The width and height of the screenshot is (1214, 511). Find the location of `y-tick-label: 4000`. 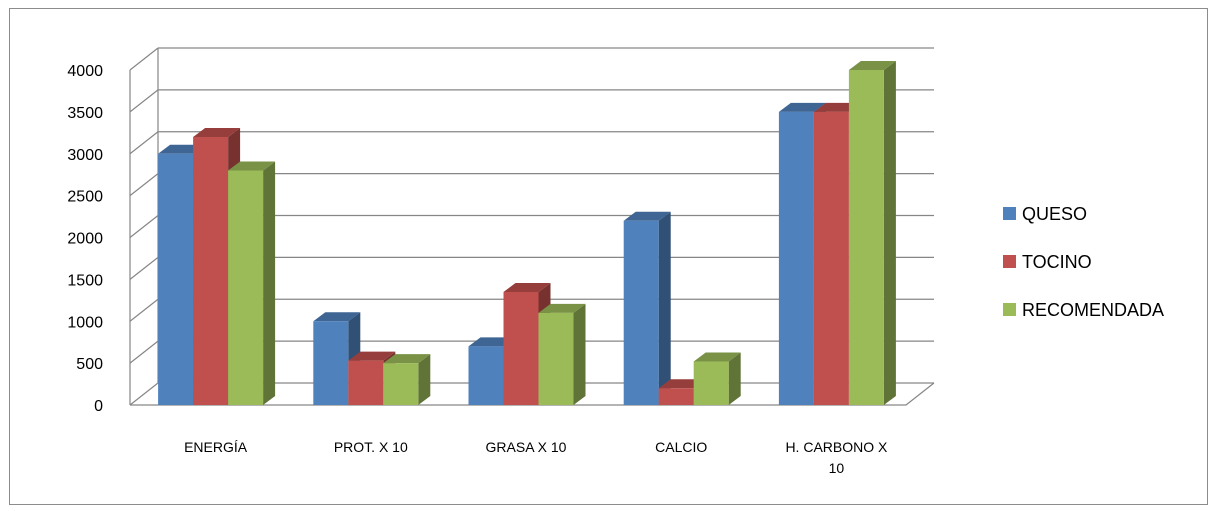

y-tick-label: 4000 is located at coordinates (85, 71).